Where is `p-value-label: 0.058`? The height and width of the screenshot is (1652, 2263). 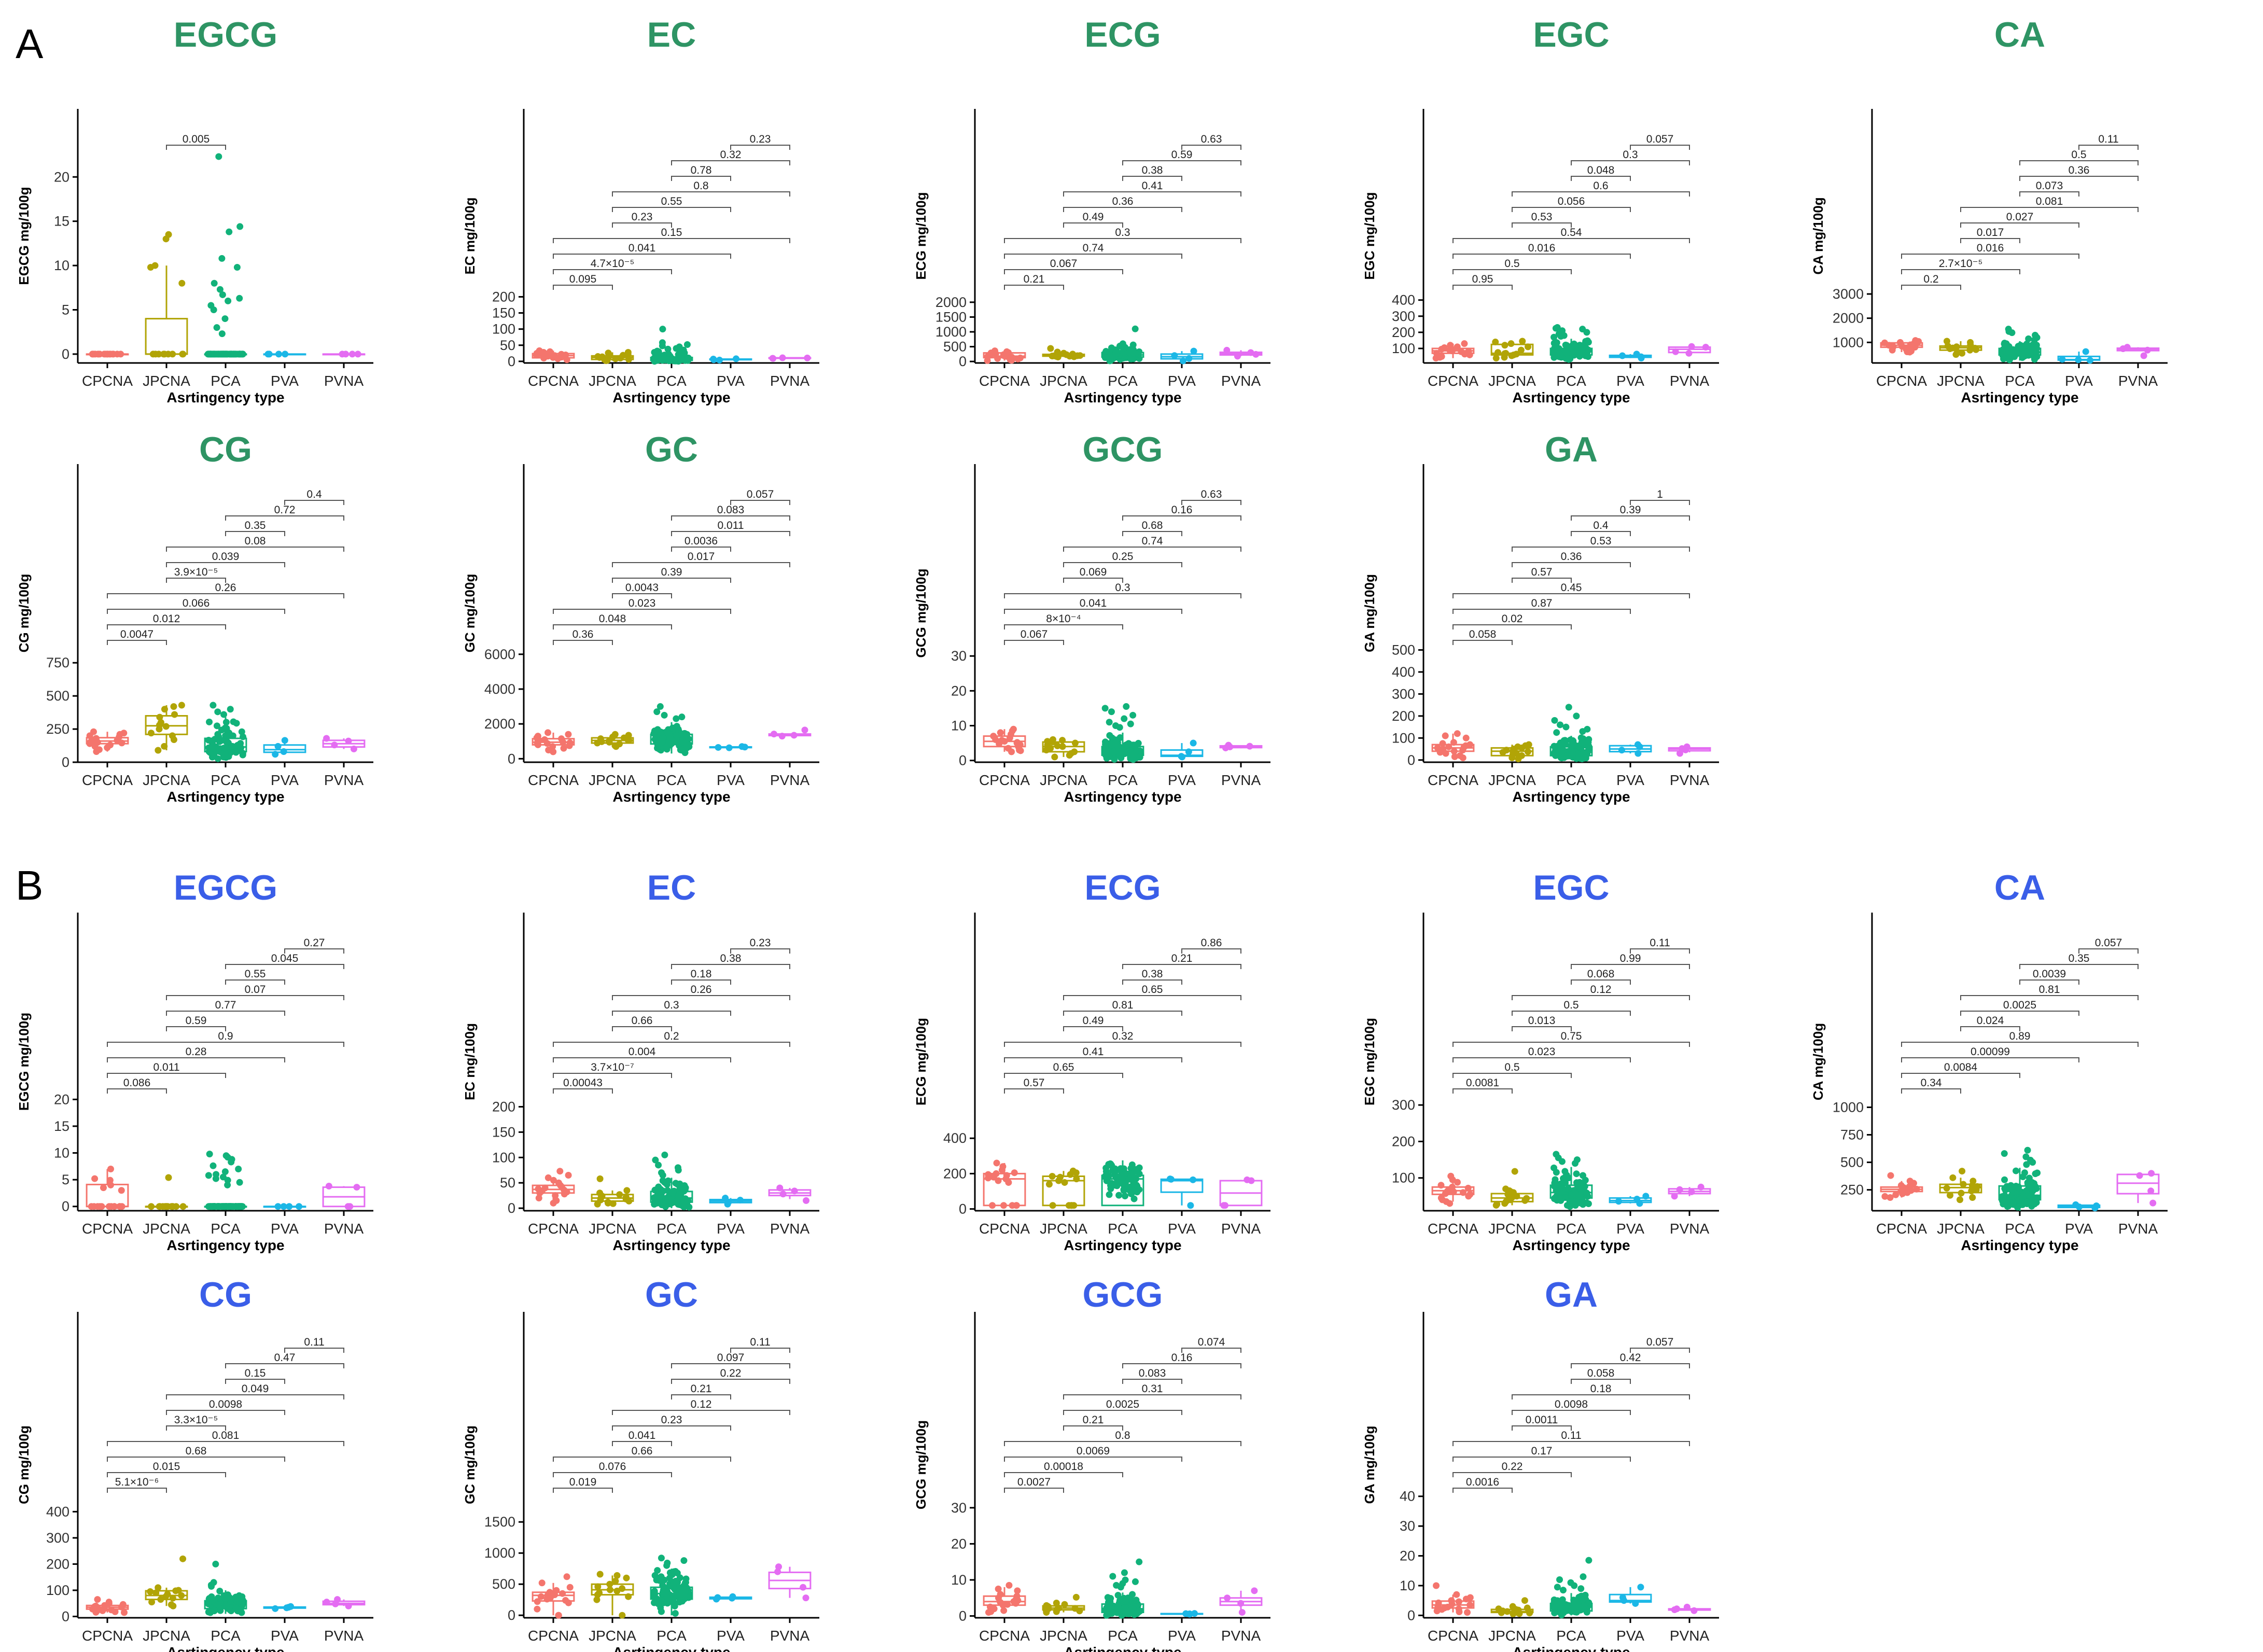
p-value-label: 0.058 is located at coordinates (1601, 1373).